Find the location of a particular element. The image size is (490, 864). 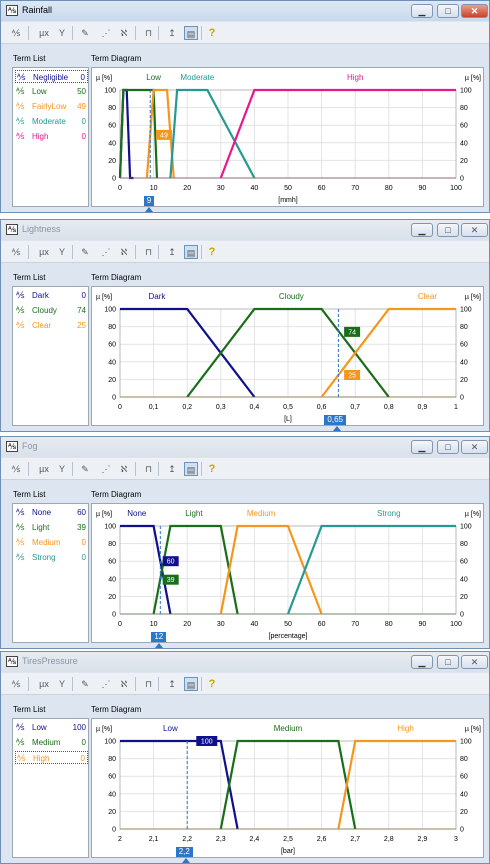

term-item-moderate: ⅍ Moderate 0 is located at coordinates (51, 121).